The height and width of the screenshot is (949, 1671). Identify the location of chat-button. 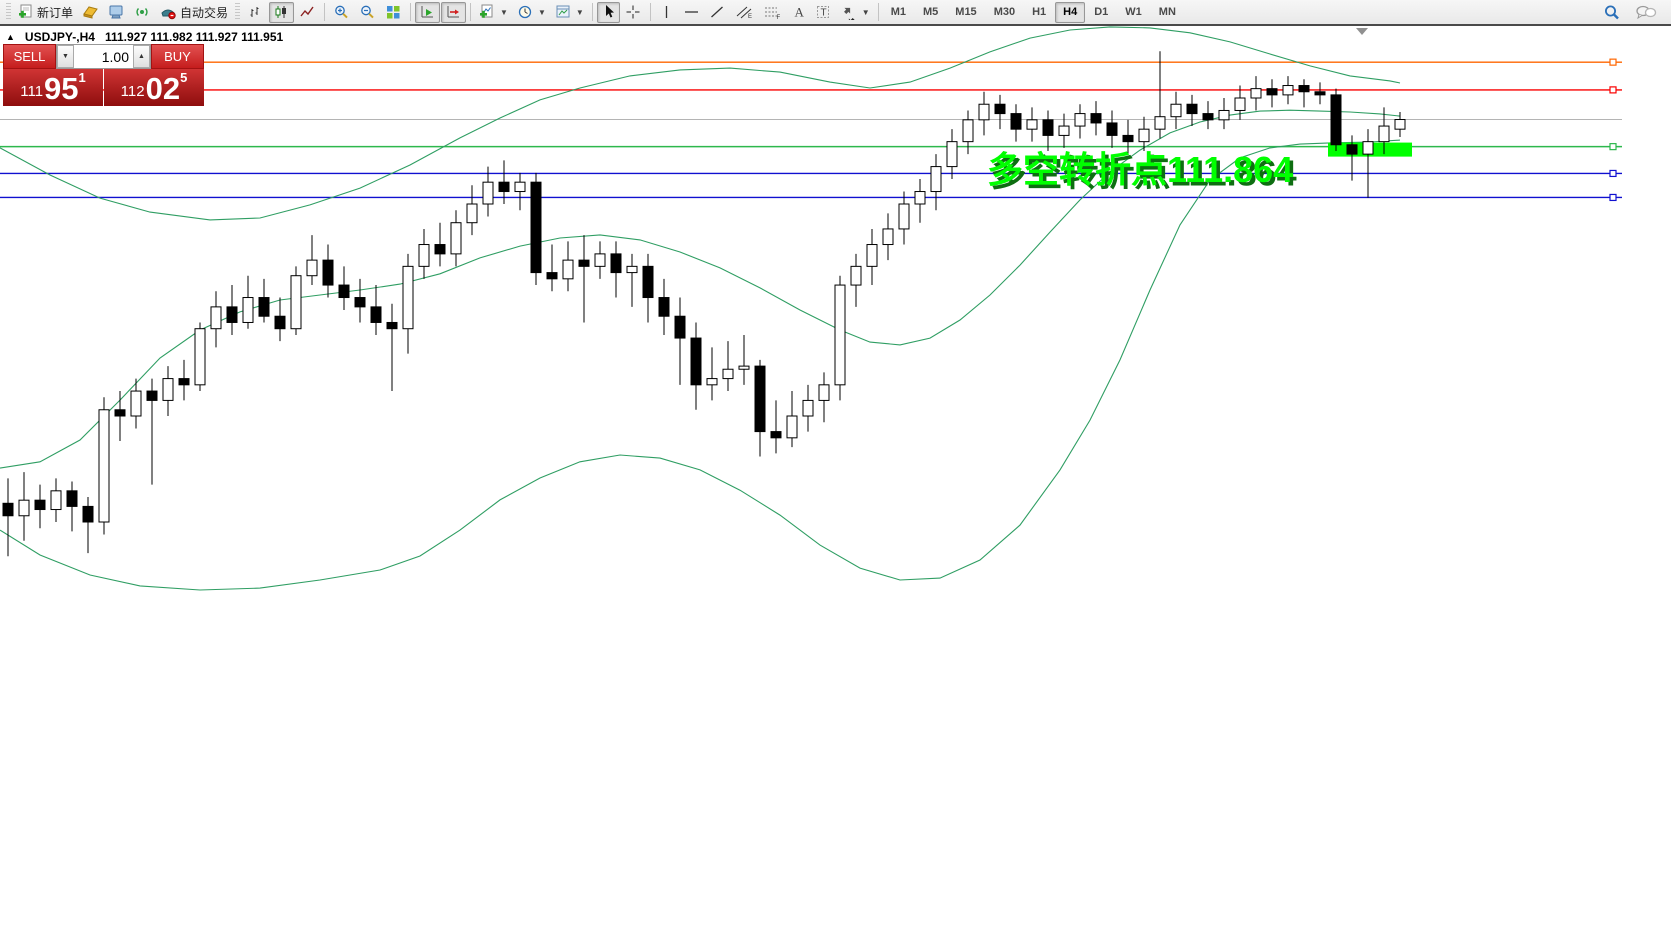
(1646, 12).